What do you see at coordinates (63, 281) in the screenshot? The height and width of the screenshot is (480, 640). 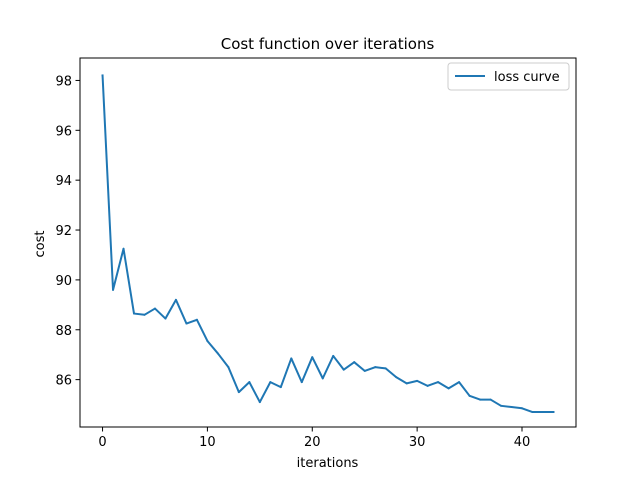 I see `y-tick-label: 90` at bounding box center [63, 281].